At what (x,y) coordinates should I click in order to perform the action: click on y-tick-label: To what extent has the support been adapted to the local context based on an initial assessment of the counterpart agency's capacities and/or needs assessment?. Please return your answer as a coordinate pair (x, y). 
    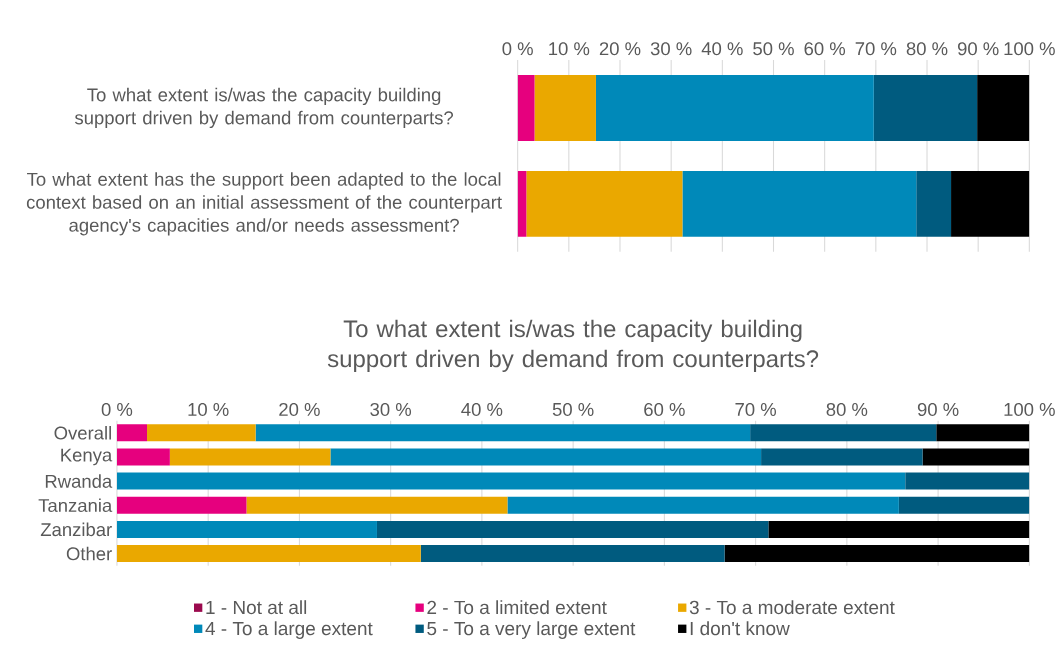
    Looking at the image, I should click on (264, 204).